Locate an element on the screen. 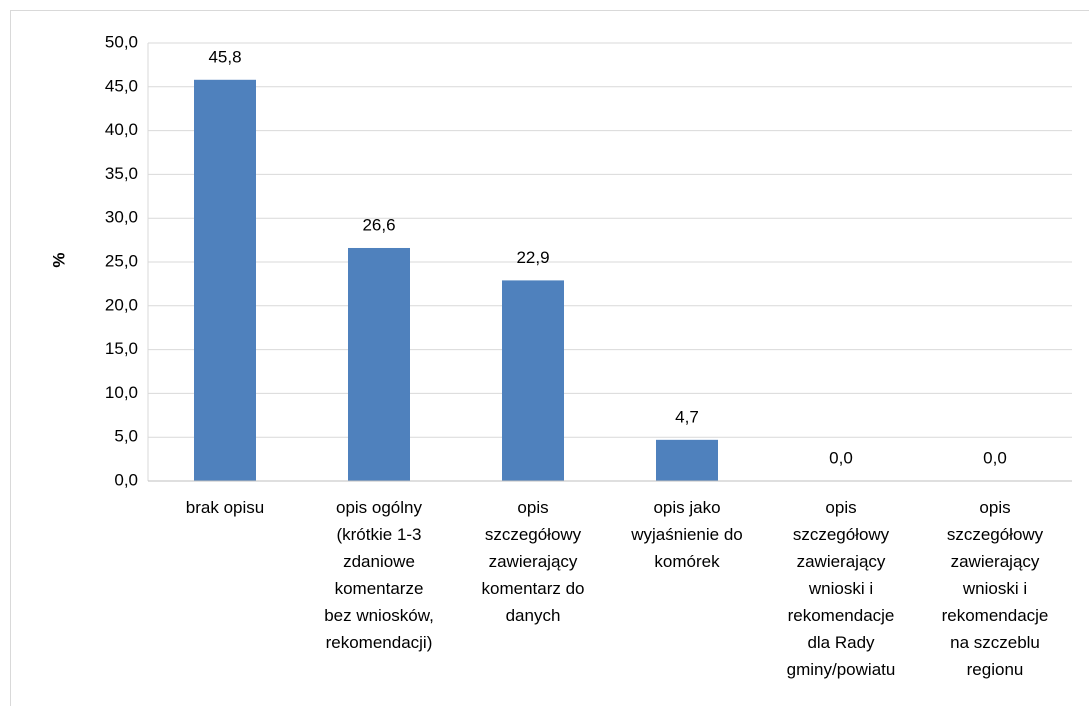  y-tick-label: 40,0 is located at coordinates (121, 129).